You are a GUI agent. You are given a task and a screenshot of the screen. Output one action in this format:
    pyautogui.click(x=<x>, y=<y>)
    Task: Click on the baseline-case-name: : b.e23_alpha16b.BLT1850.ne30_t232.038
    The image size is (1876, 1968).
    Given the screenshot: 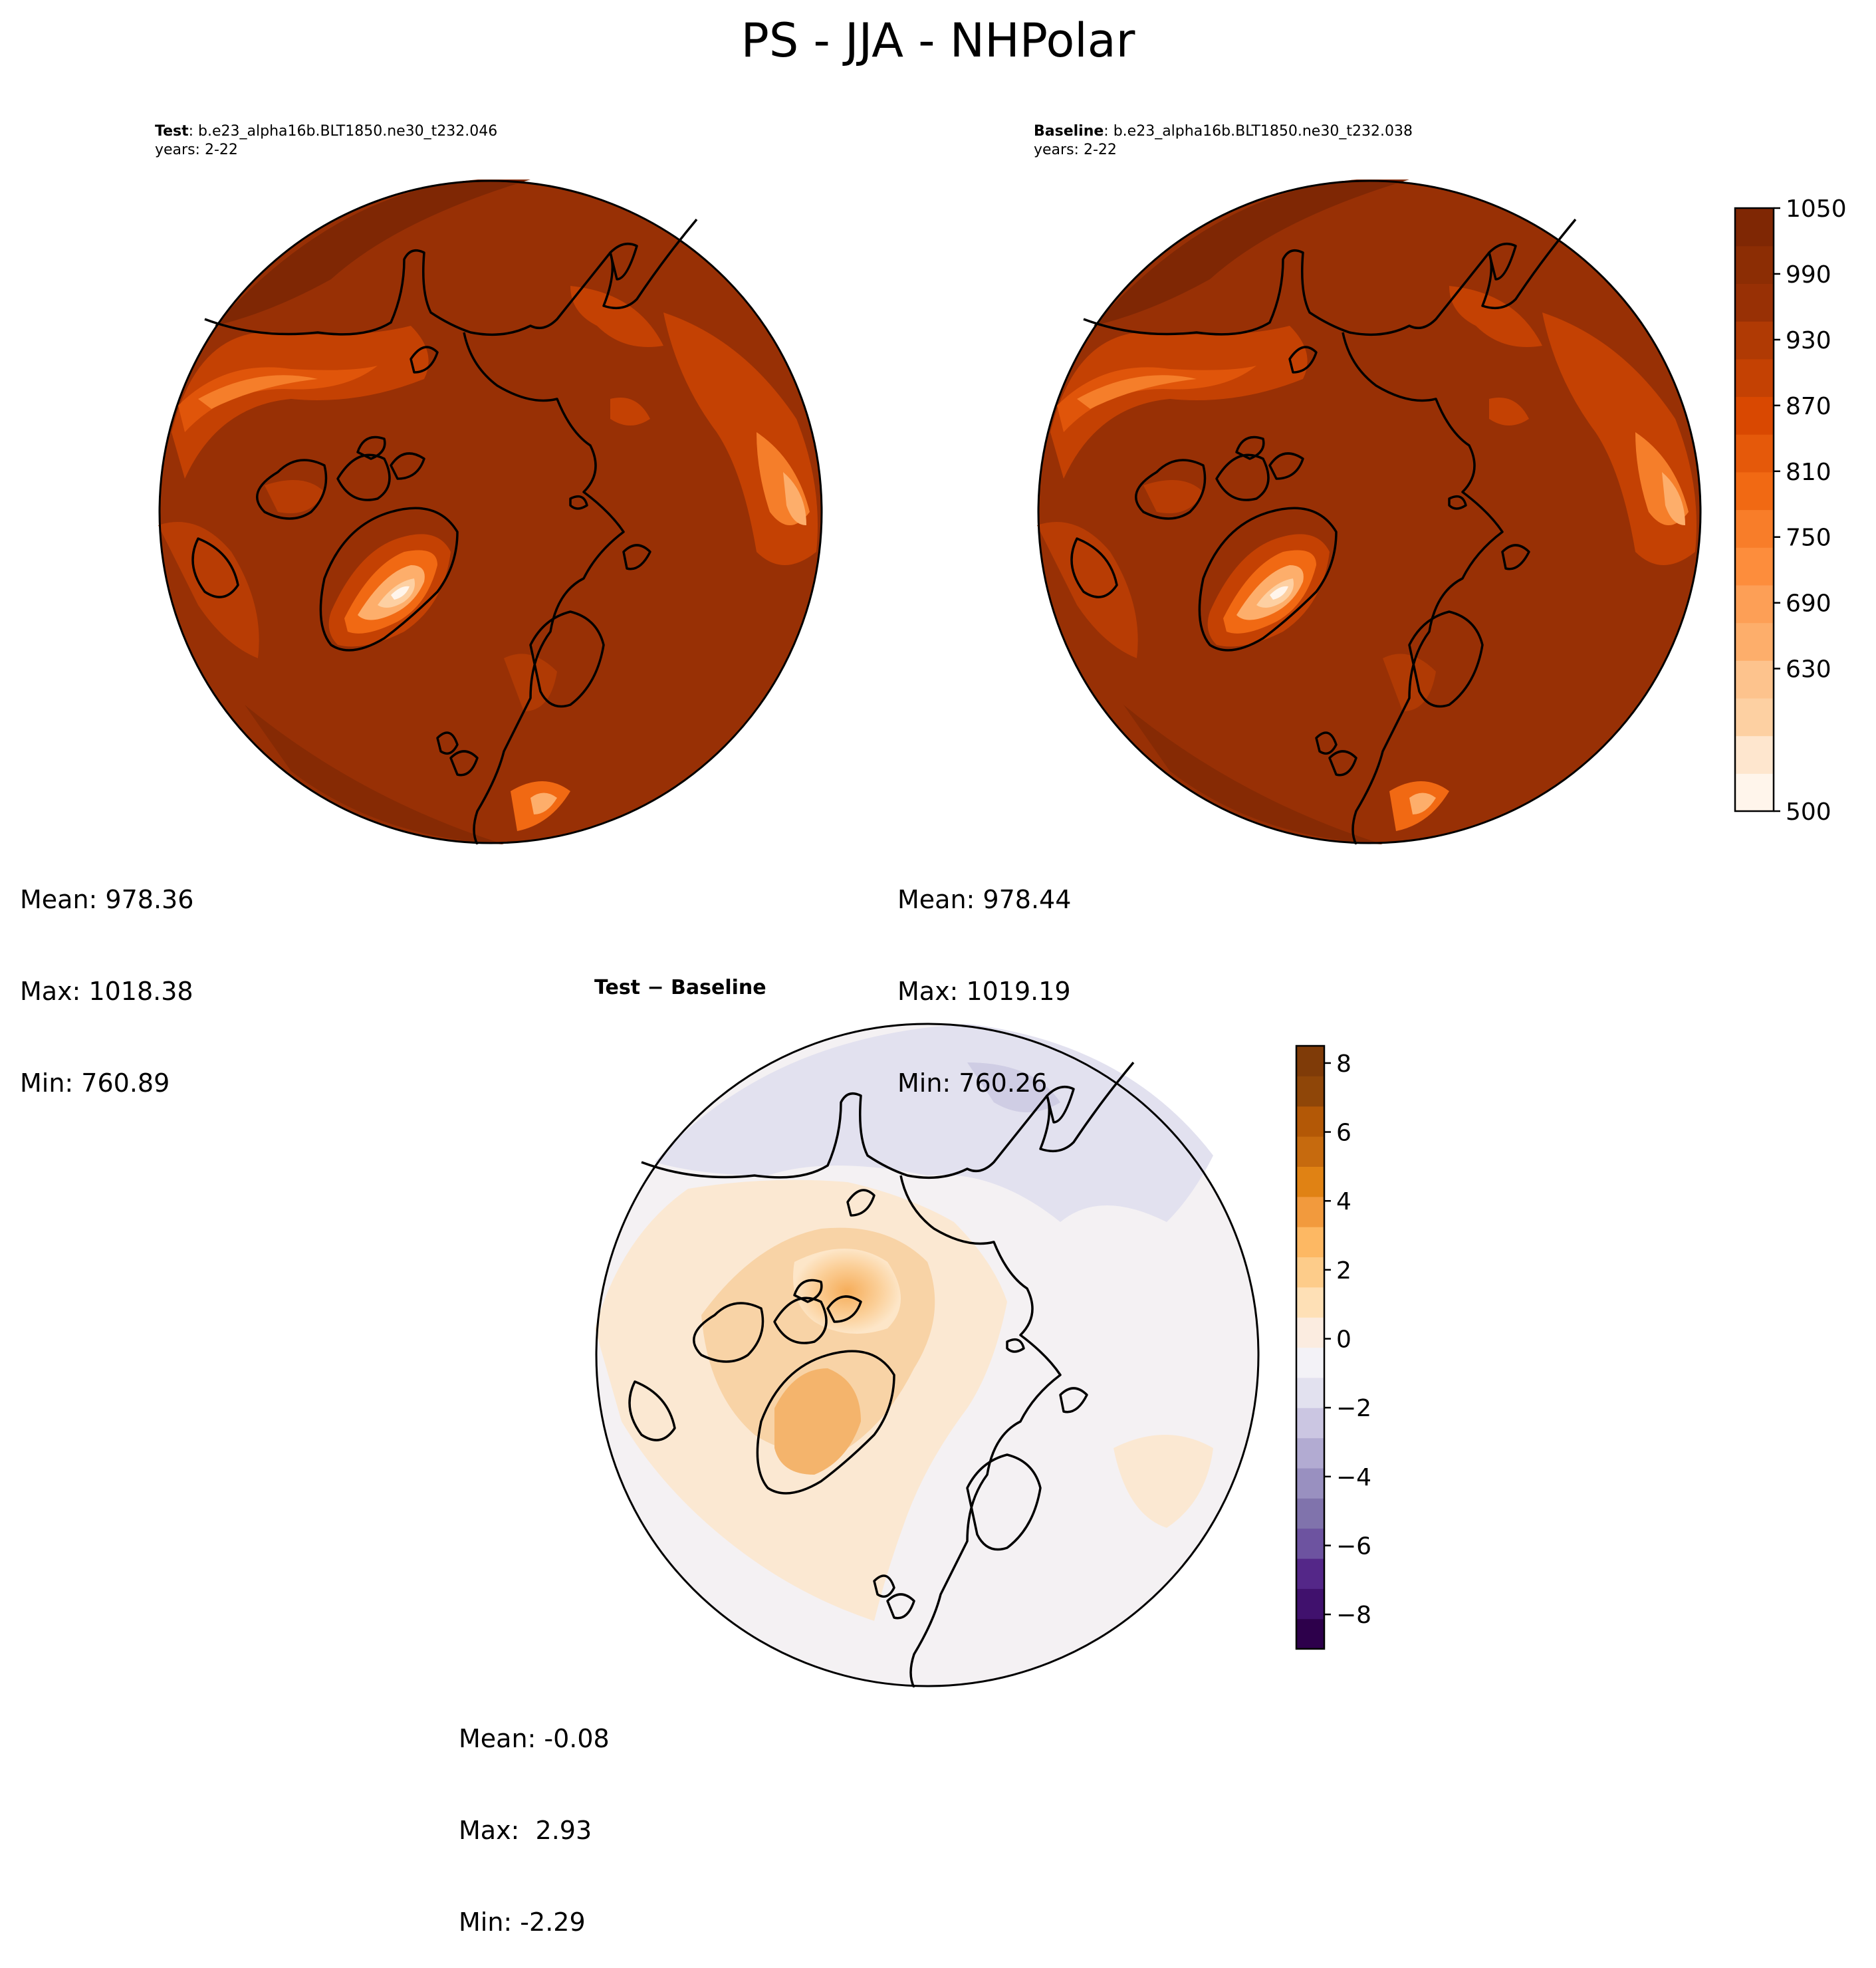 What is the action you would take?
    pyautogui.click(x=1258, y=131)
    